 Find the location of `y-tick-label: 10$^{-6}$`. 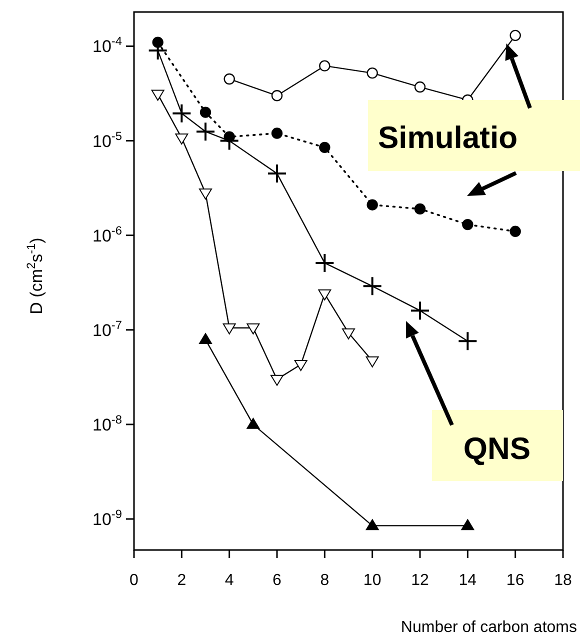

y-tick-label: 10$^{-6}$ is located at coordinates (107, 234).